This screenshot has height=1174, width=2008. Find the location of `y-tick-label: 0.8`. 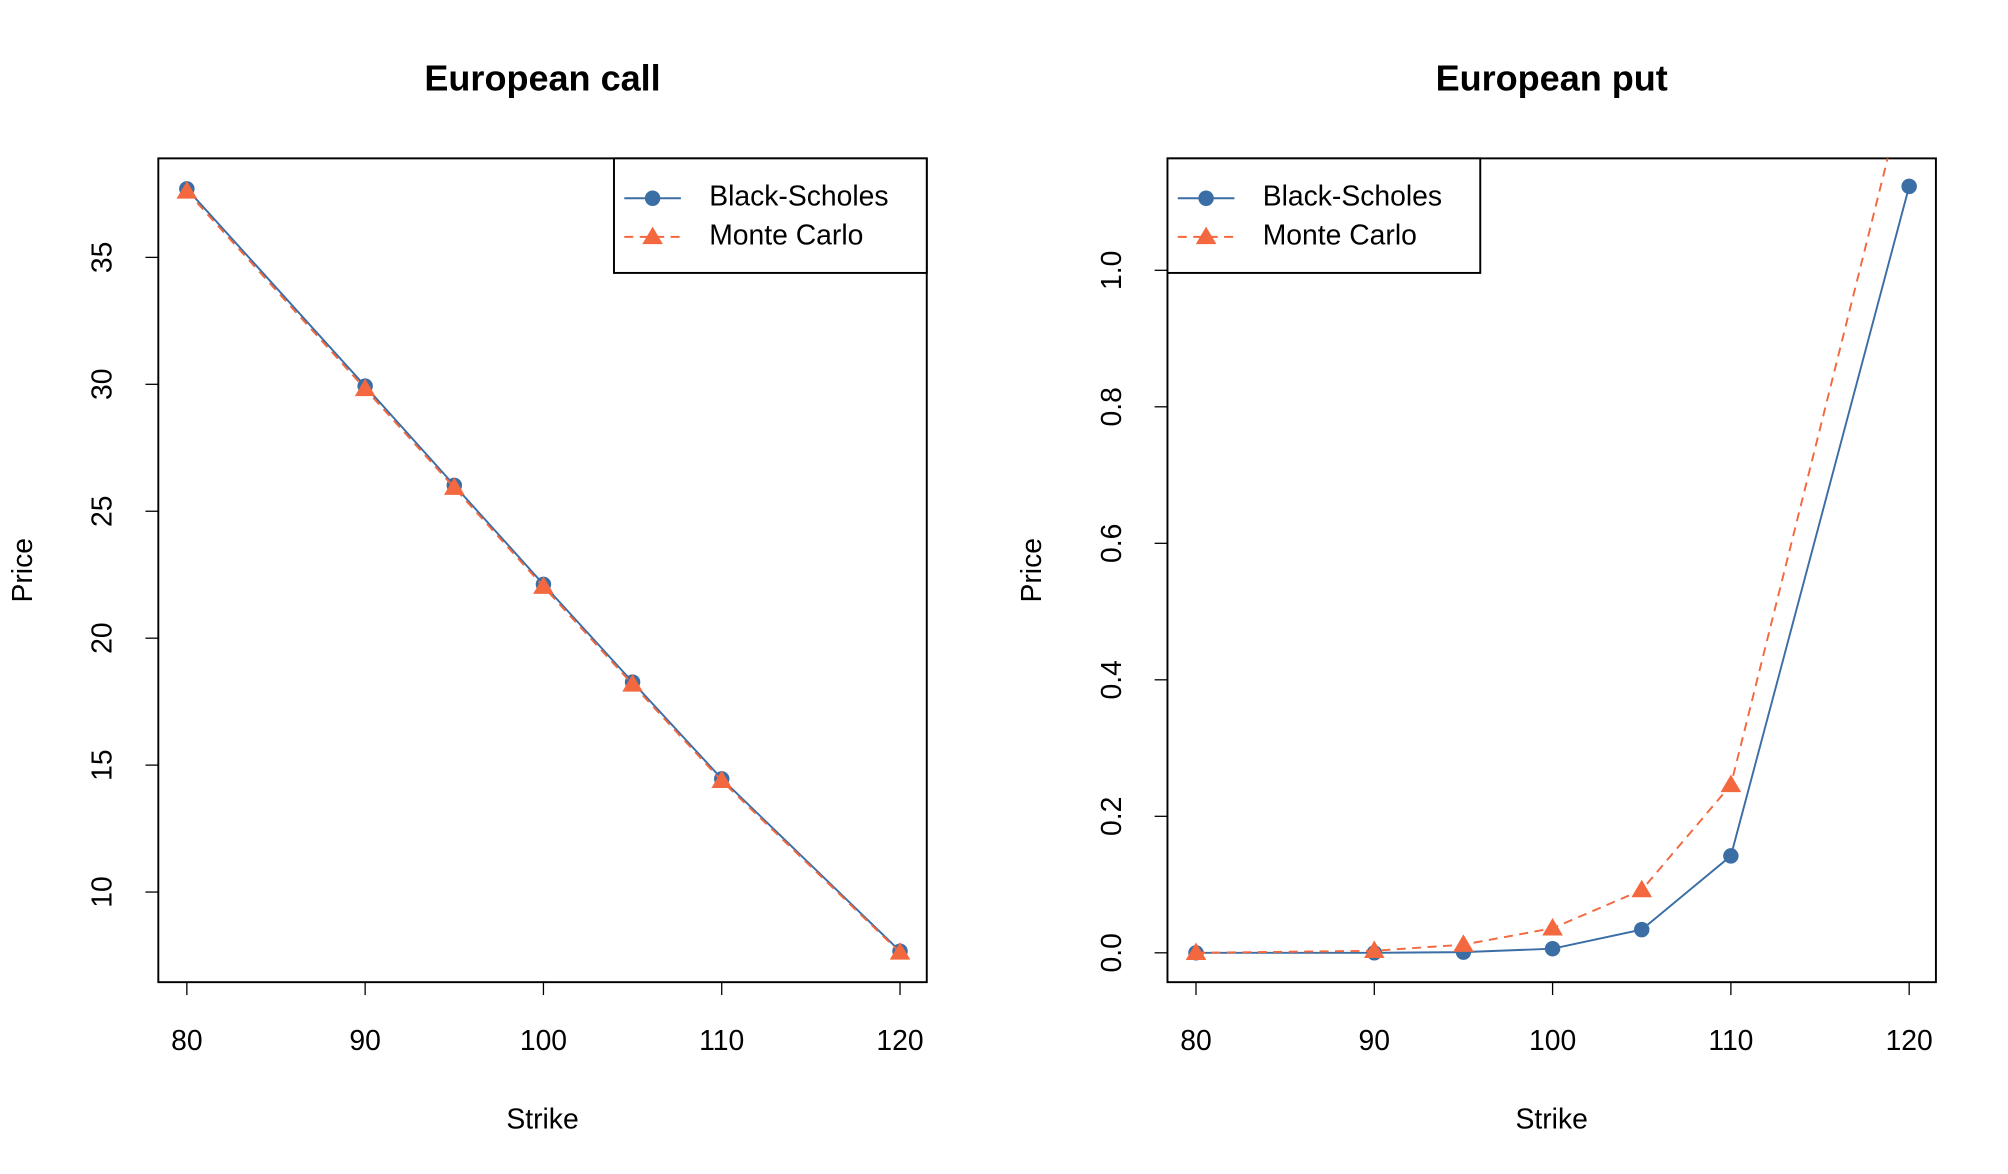

y-tick-label: 0.8 is located at coordinates (1111, 406).